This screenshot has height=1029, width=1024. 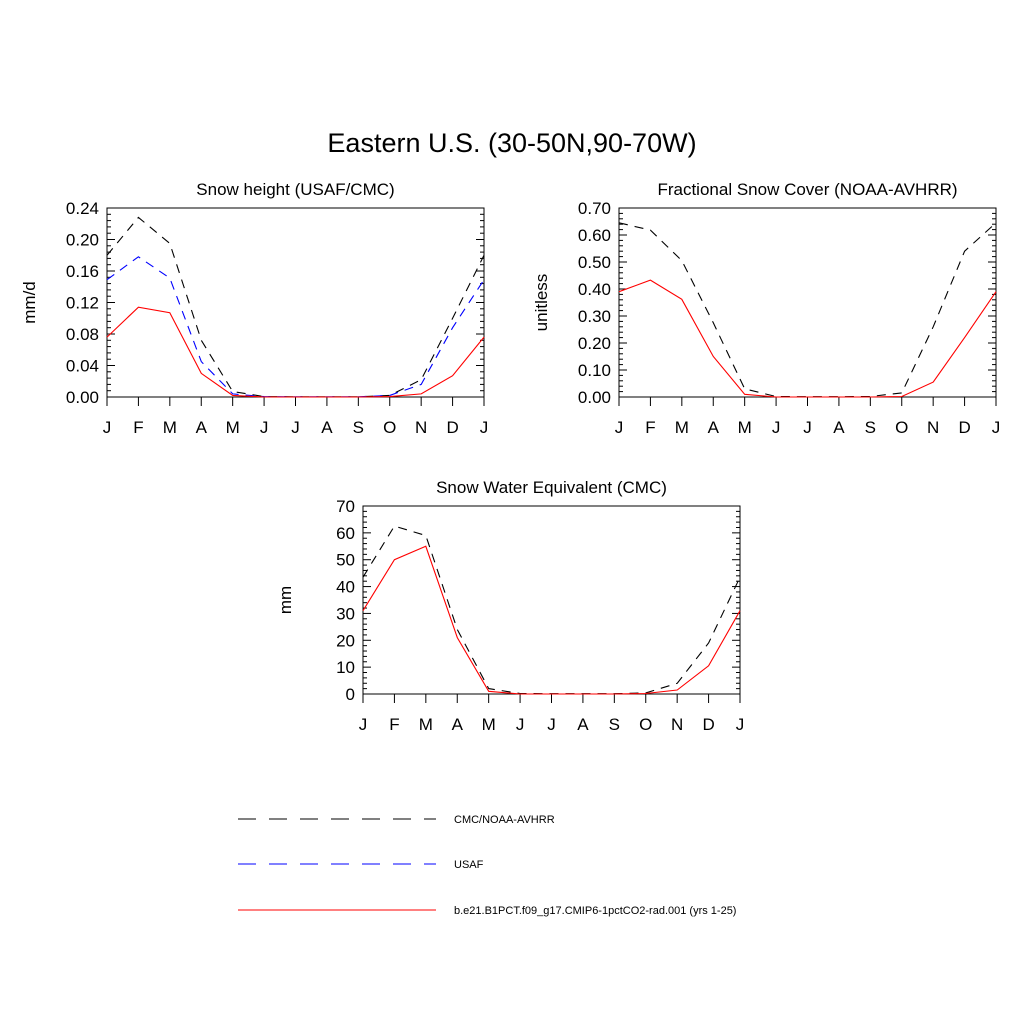 What do you see at coordinates (29, 302) in the screenshot?
I see `y-axis-label: mm/d` at bounding box center [29, 302].